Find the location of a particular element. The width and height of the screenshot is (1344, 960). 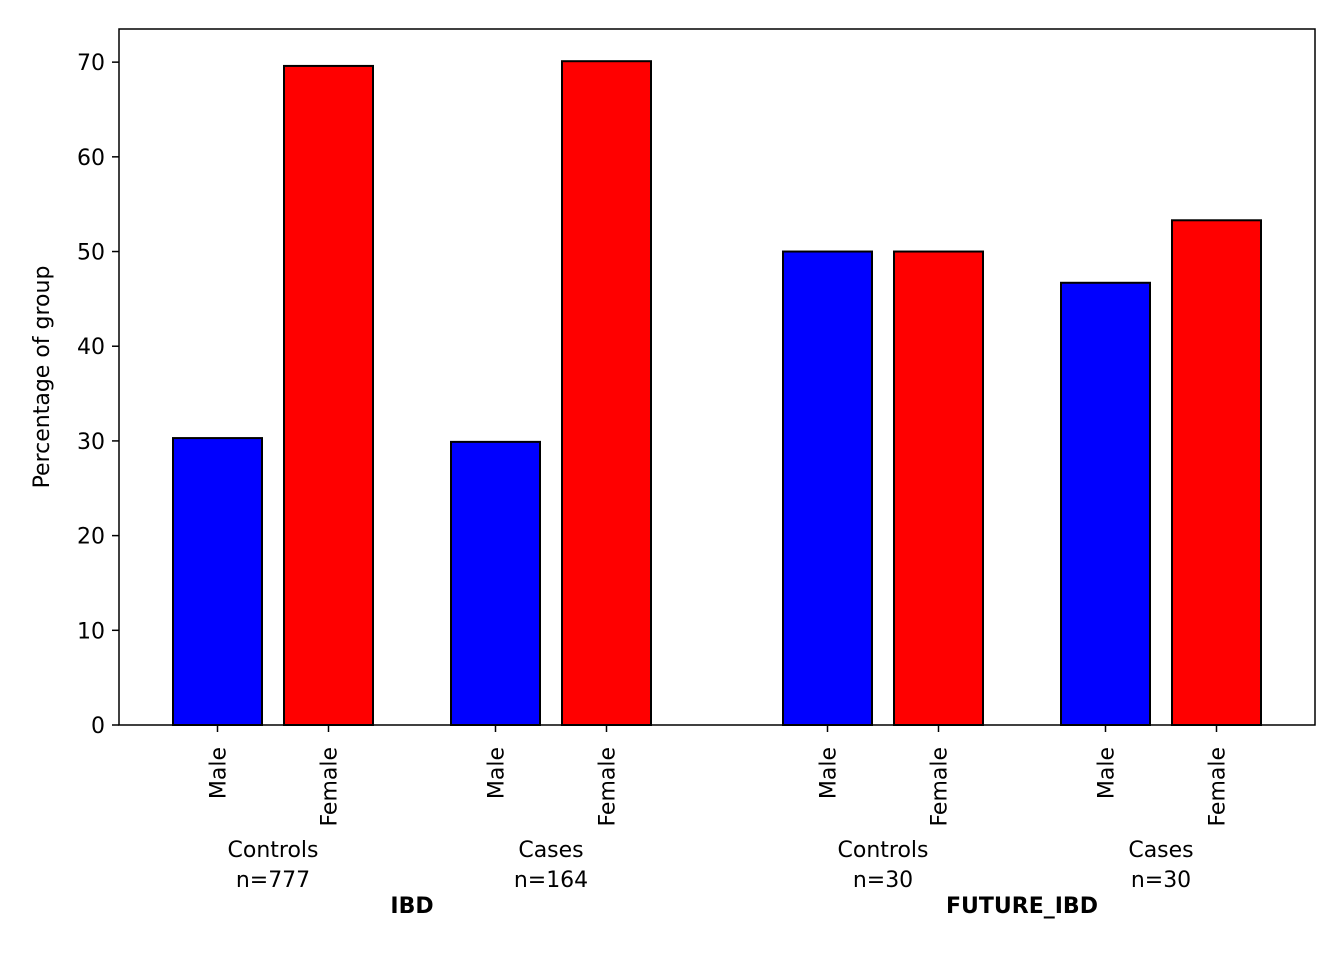

super-group-label: IBD is located at coordinates (411, 906).